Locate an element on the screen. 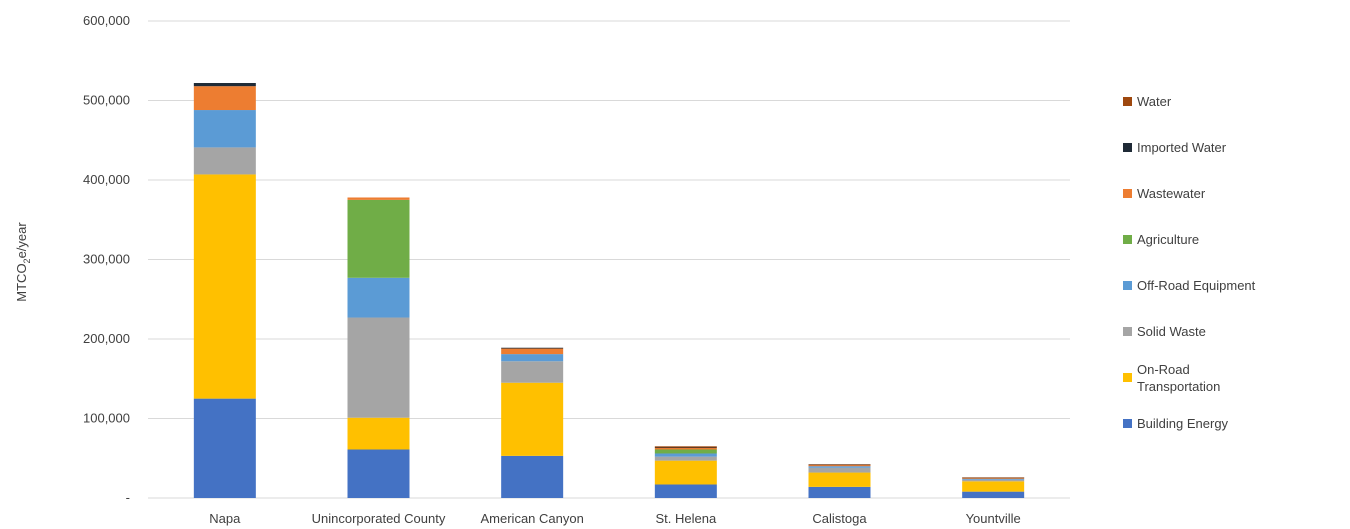 The height and width of the screenshot is (529, 1350). x-category-label: Unincorporated County is located at coordinates (379, 518).